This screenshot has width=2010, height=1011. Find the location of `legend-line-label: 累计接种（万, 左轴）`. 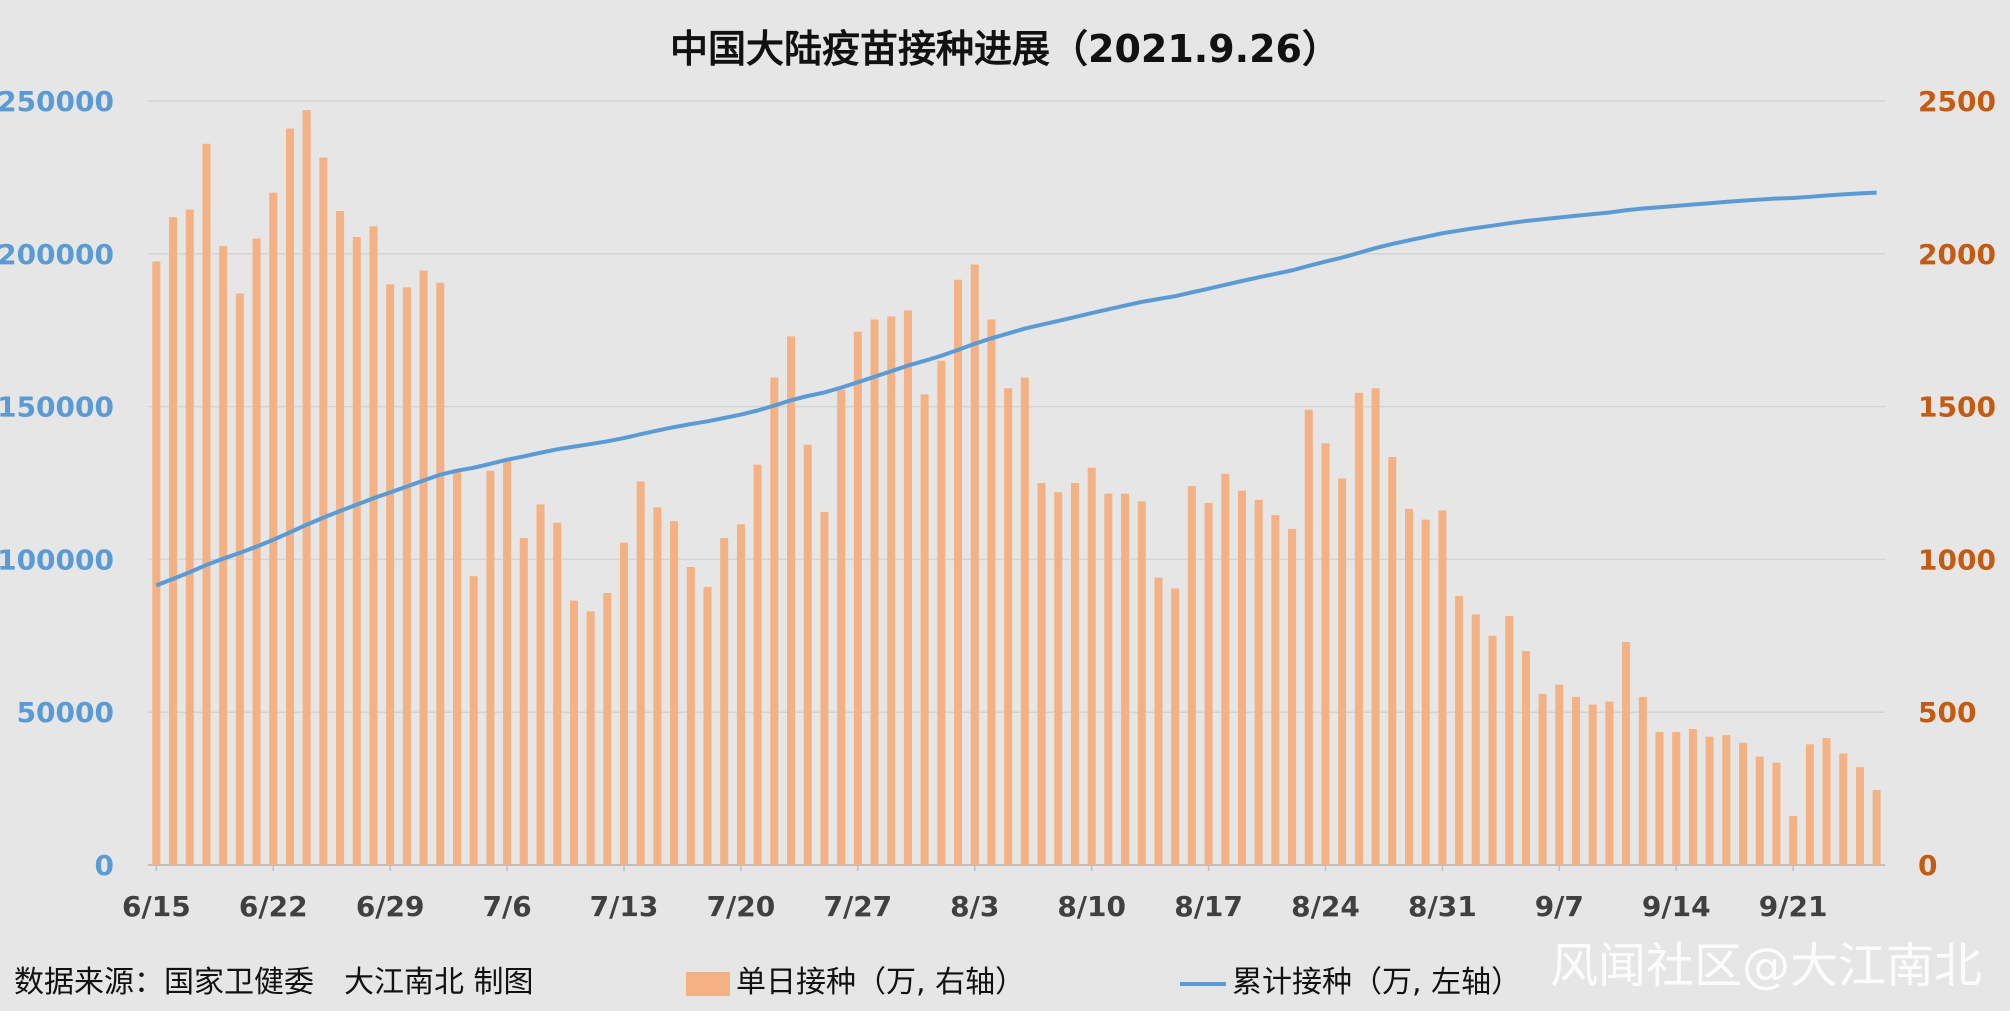

legend-line-label: 累计接种（万, 左轴） is located at coordinates (1376, 982).